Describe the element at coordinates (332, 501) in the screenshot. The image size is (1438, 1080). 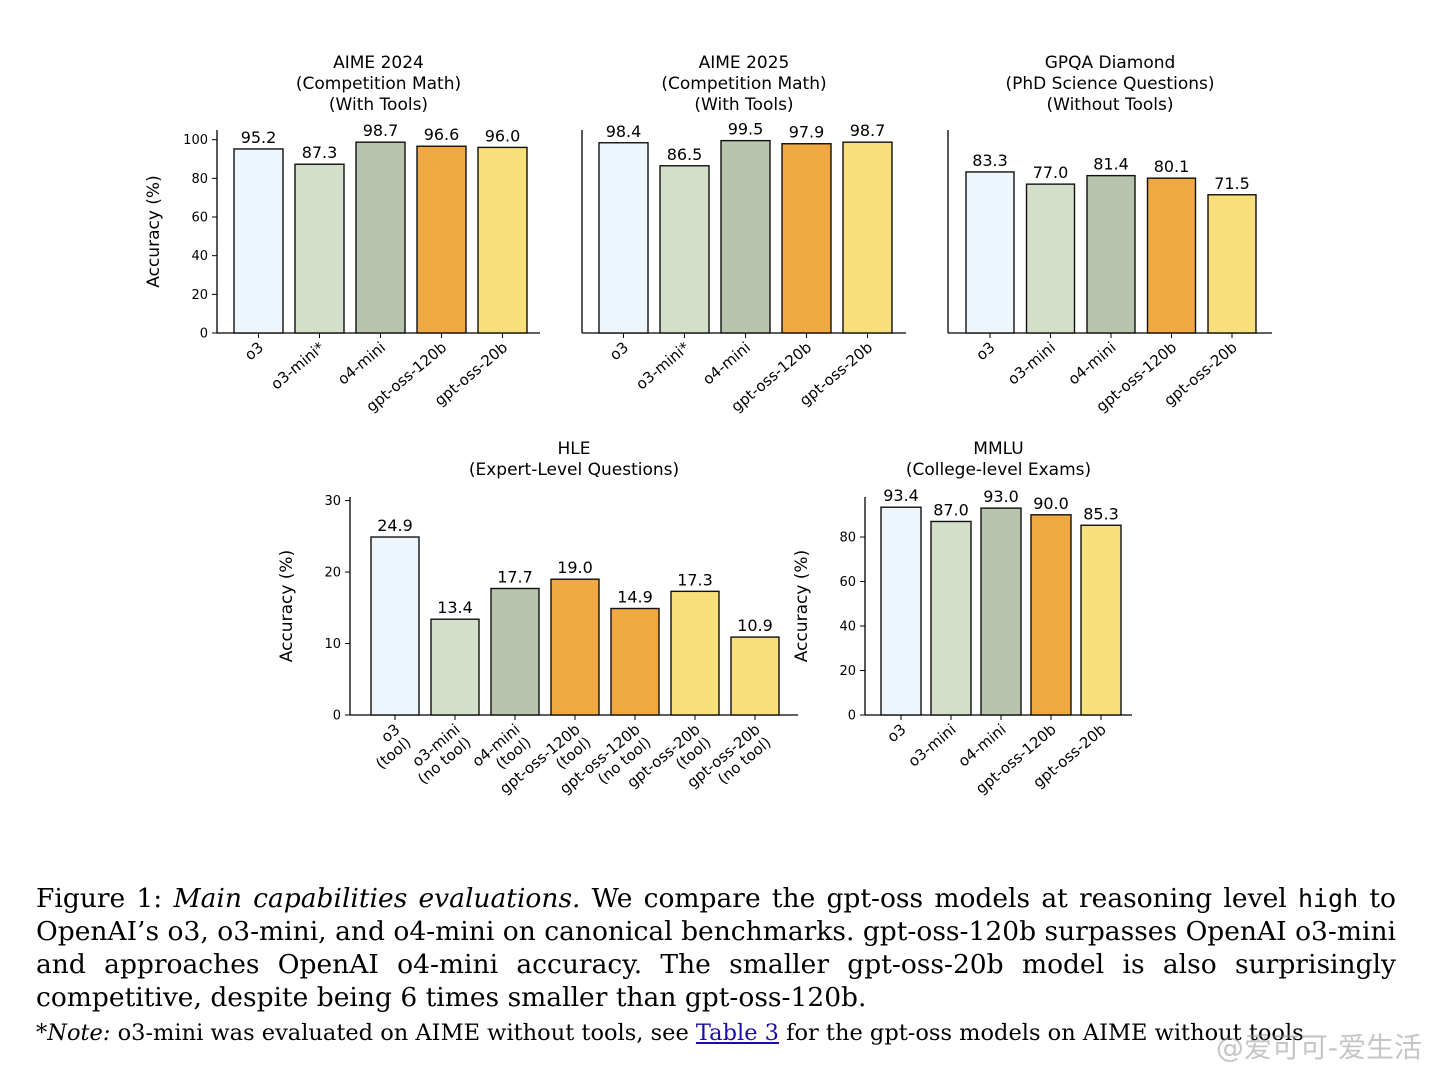
I see `y-tick-label: 30` at that location.